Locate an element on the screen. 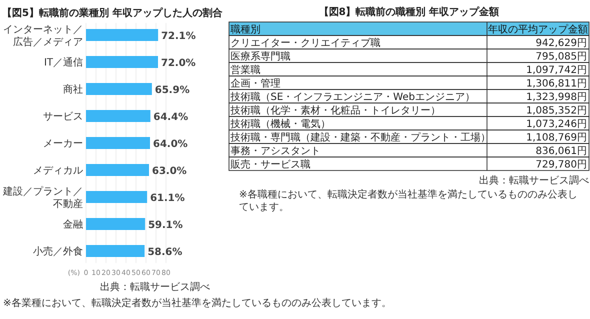  data-label: 65.9% is located at coordinates (172, 90).